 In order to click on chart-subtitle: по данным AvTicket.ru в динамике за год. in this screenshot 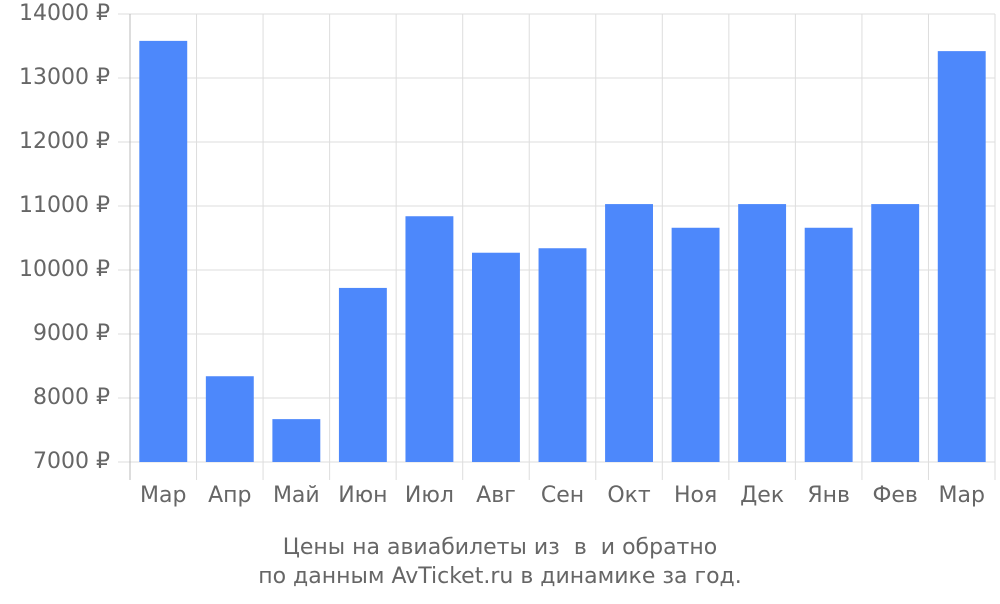, I will do `click(500, 576)`.